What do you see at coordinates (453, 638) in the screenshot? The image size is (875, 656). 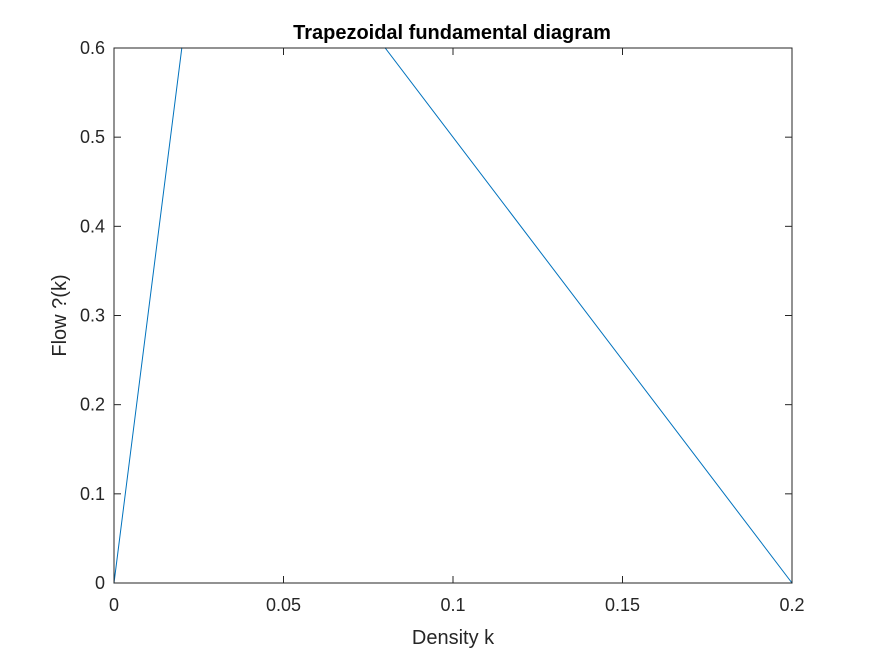 I see `x-axis-label: Density k` at bounding box center [453, 638].